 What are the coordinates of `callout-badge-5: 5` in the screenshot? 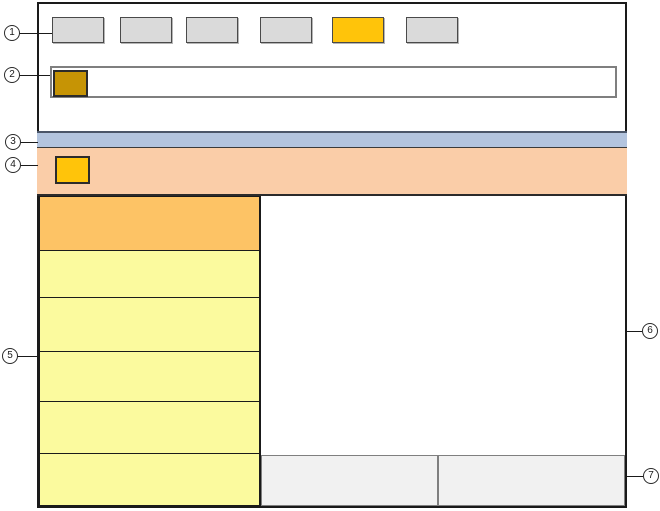 It's located at (10, 356).